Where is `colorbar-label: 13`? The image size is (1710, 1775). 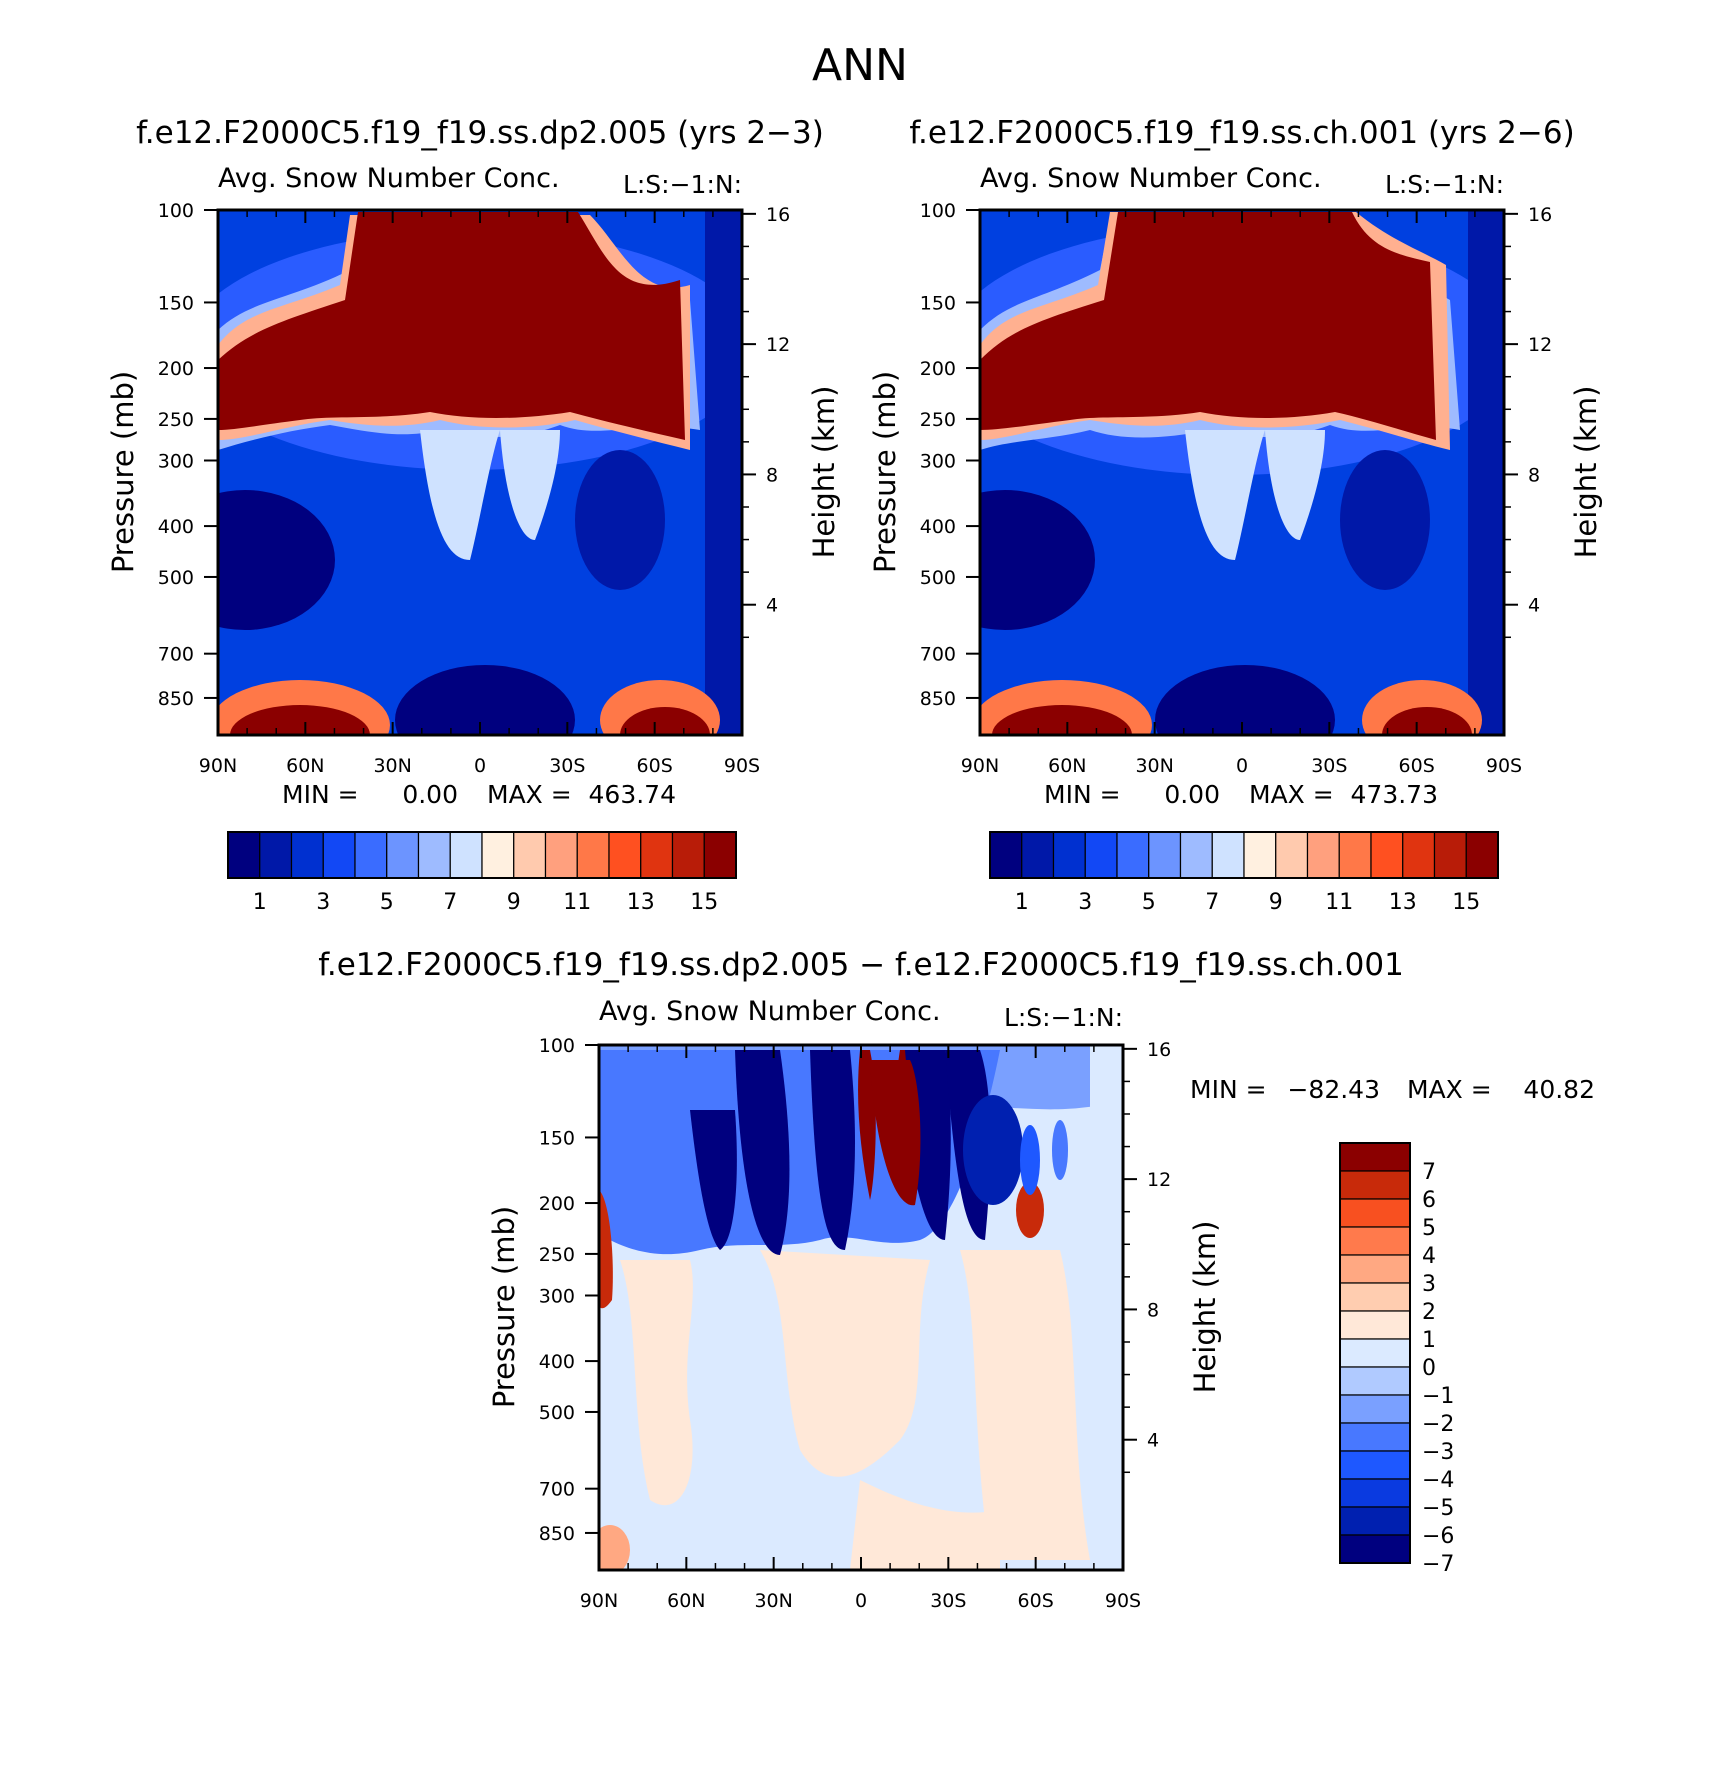
colorbar-label: 13 is located at coordinates (641, 902).